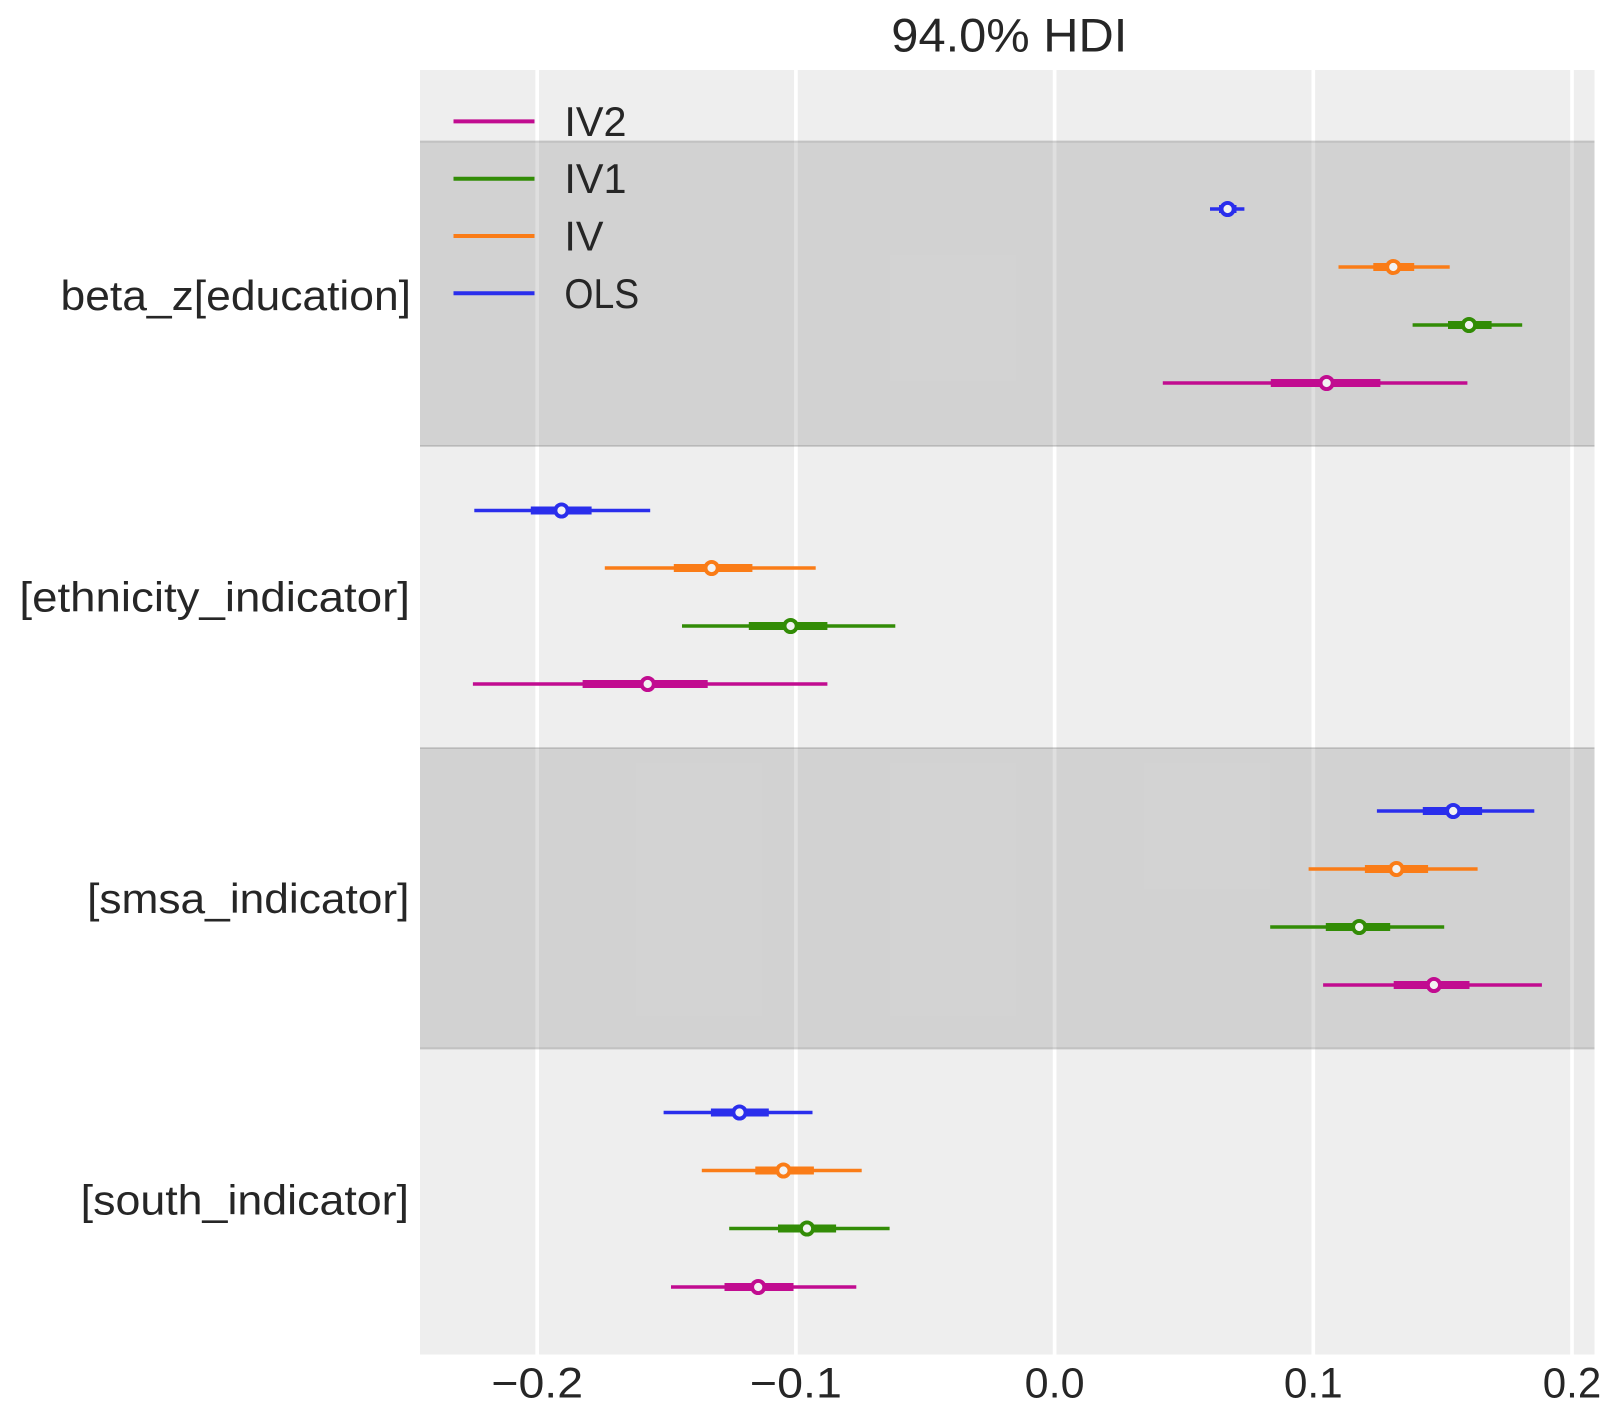  Describe the element at coordinates (236, 295) in the screenshot. I see `svg-text: beta_z[education]` at that location.